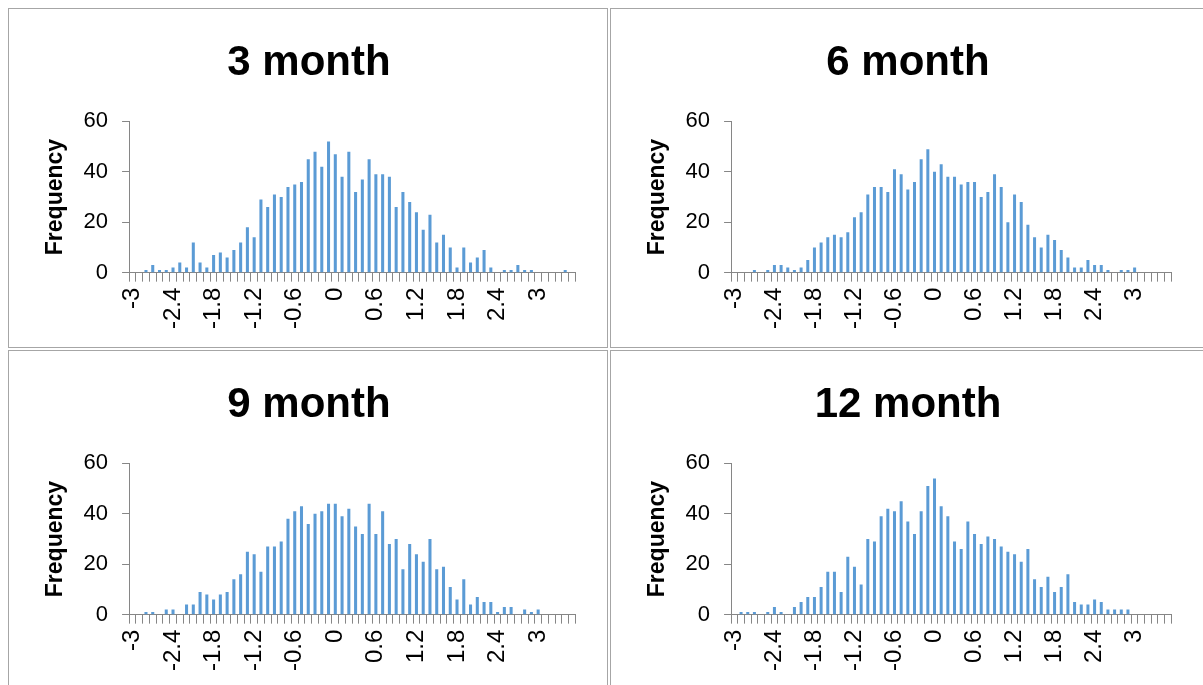 This screenshot has width=1203, height=685. Describe the element at coordinates (96, 462) in the screenshot. I see `y-tick-label: 60` at that location.